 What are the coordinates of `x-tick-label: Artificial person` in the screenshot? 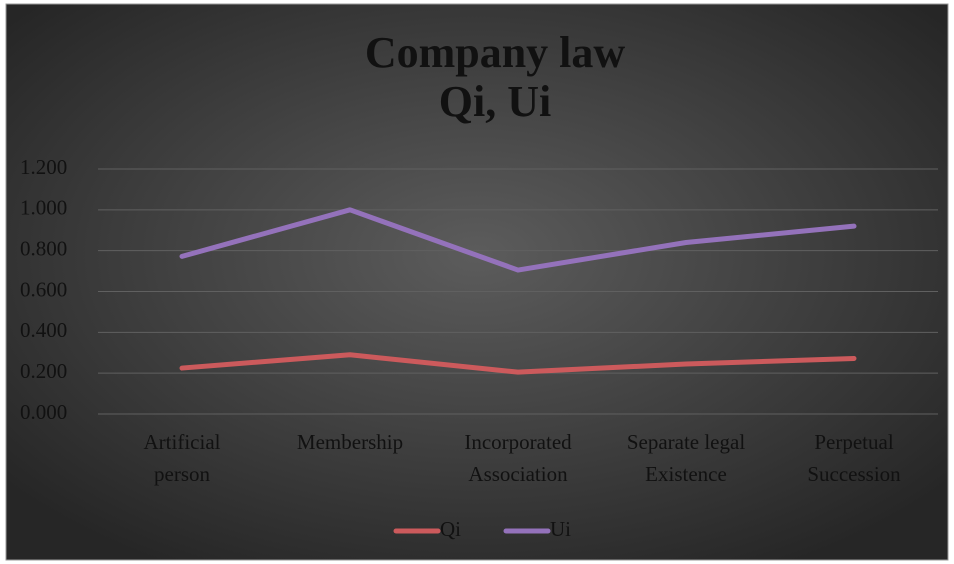 It's located at (182, 458).